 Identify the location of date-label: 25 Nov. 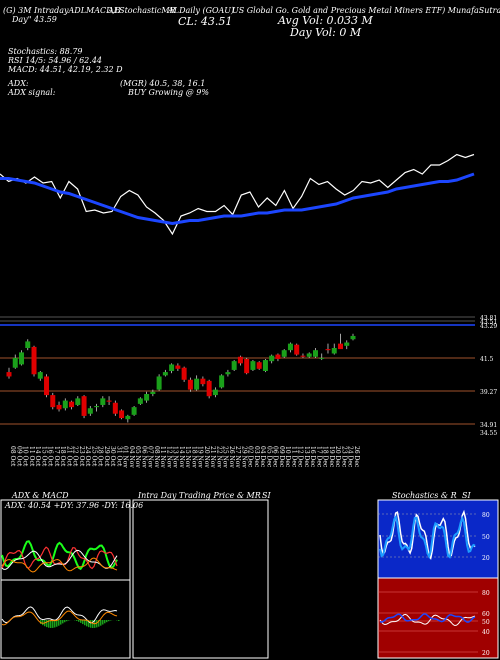
(225, 457).